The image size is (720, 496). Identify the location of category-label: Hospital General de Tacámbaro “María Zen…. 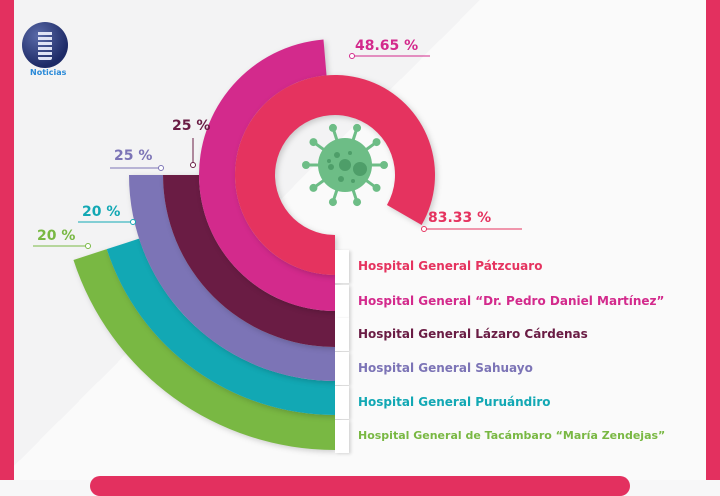
(512, 435).